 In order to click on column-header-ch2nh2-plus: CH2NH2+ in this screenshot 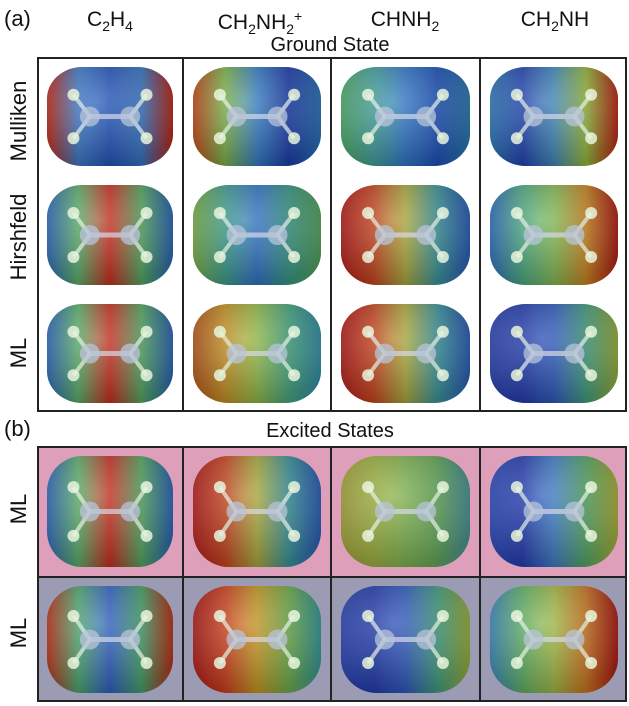, I will do `click(260, 23)`.